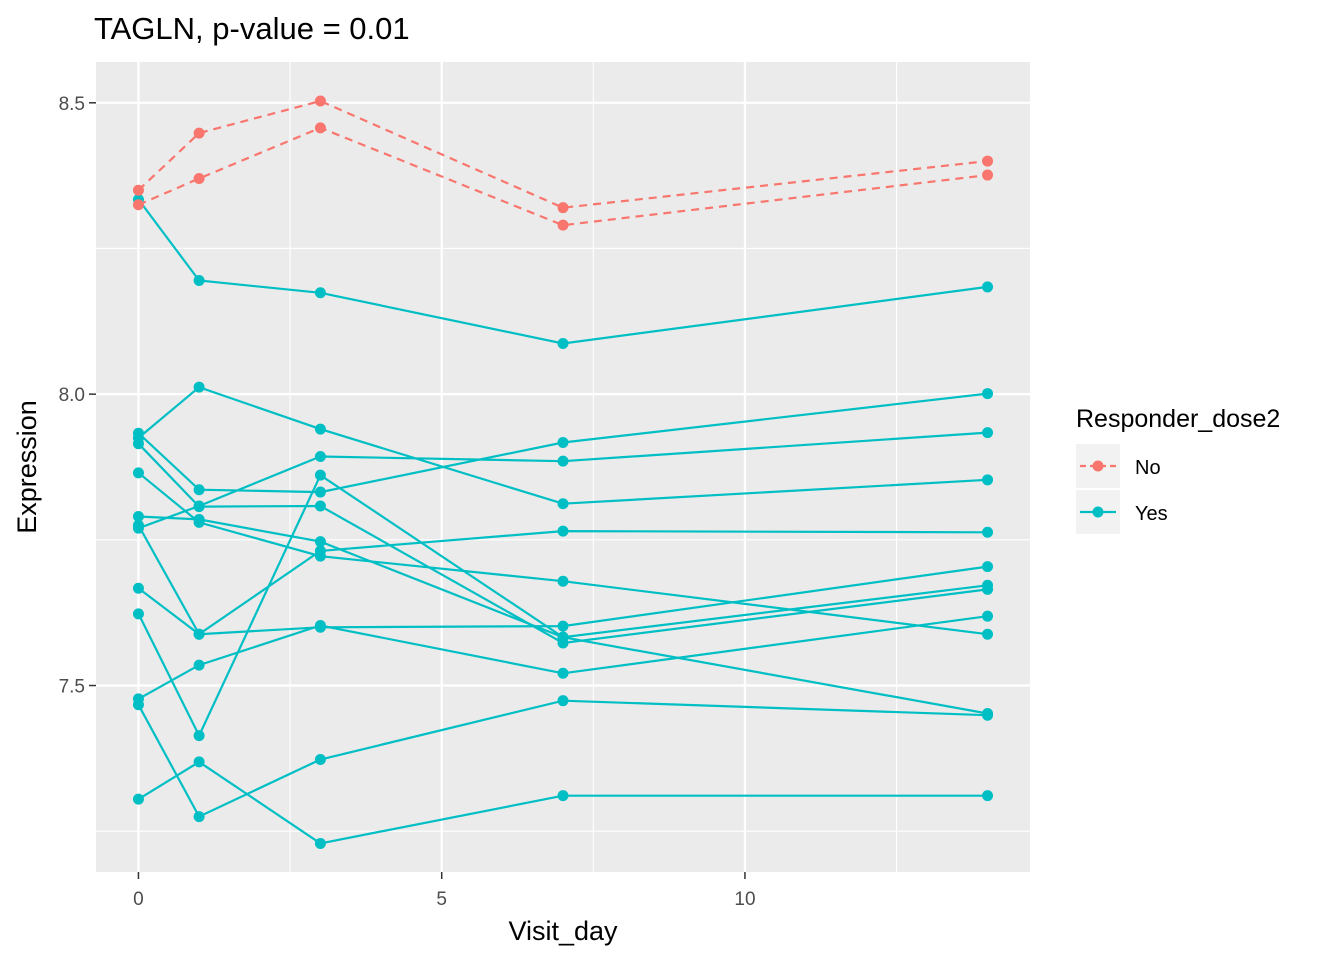 The height and width of the screenshot is (960, 1344). Describe the element at coordinates (441, 899) in the screenshot. I see `x-tick-label: 5` at that location.